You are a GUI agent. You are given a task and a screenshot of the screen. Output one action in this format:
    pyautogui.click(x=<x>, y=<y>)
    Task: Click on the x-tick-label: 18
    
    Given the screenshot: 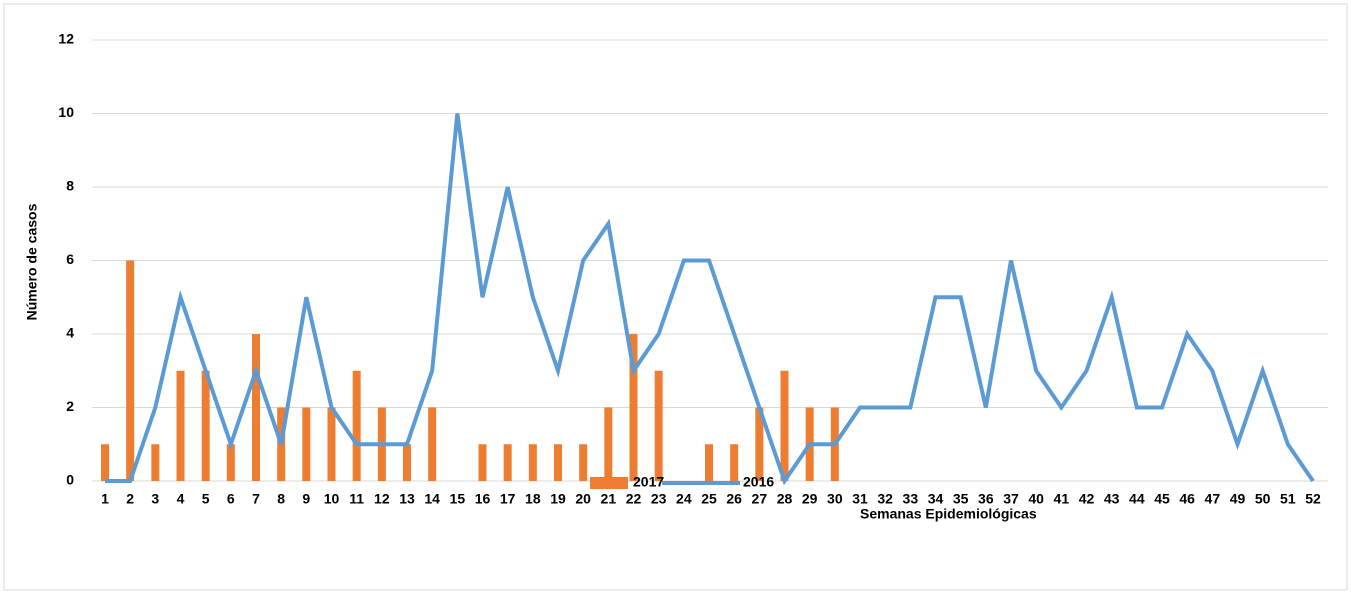 What is the action you would take?
    pyautogui.click(x=533, y=499)
    